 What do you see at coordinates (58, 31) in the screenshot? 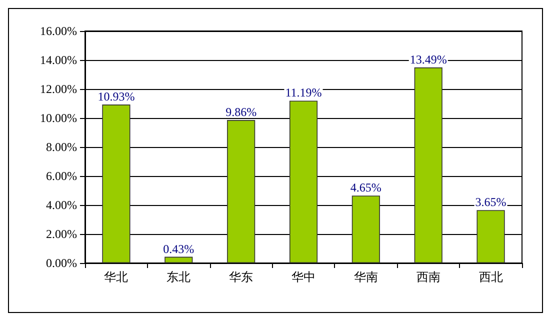
I see `y-tick-label: 16.00%` at bounding box center [58, 31].